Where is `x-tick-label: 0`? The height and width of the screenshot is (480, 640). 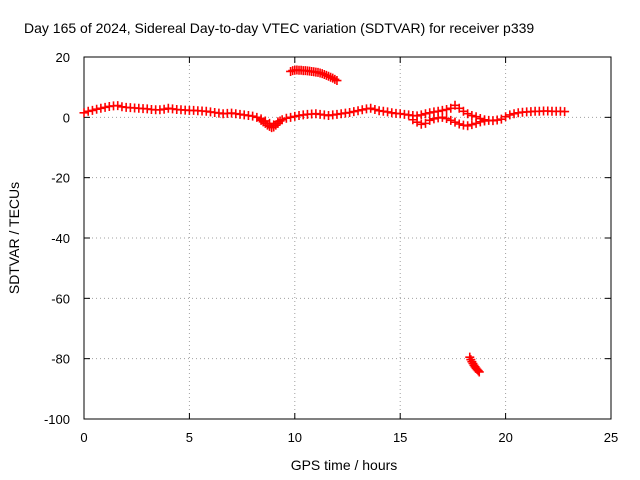
x-tick-label: 0 is located at coordinates (83, 437).